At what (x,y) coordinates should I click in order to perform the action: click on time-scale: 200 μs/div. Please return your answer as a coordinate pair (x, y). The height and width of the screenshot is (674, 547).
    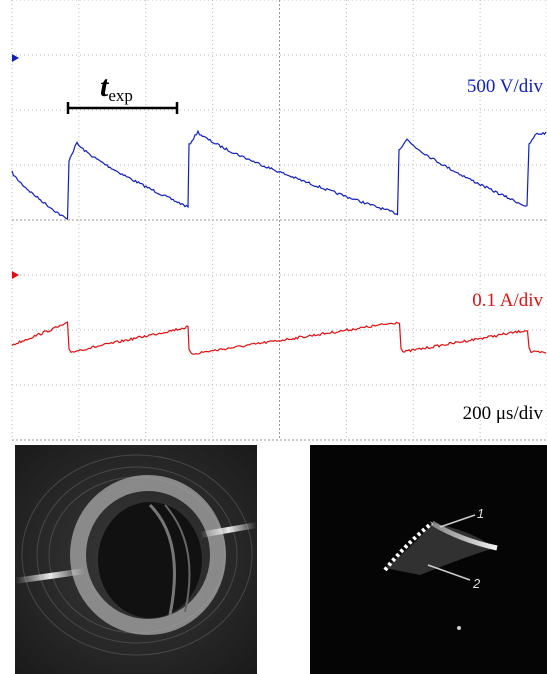
    Looking at the image, I should click on (503, 413).